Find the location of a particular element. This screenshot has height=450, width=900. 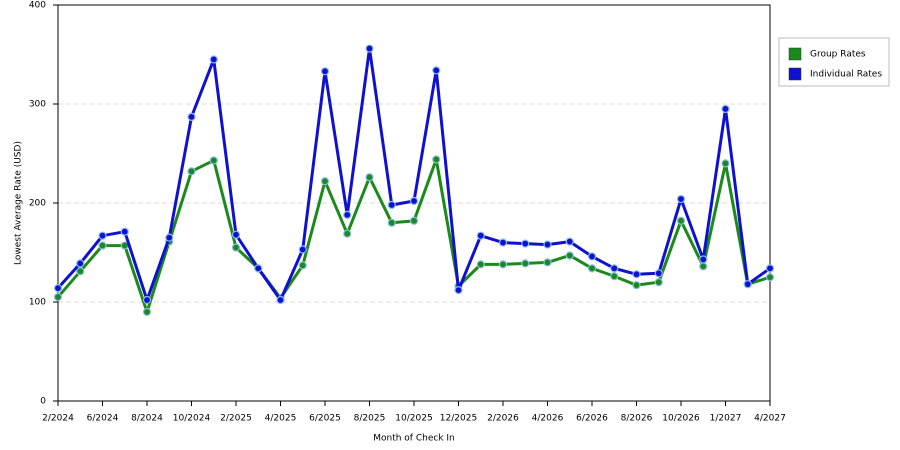

x-tick-label: 4/2026 is located at coordinates (548, 419).